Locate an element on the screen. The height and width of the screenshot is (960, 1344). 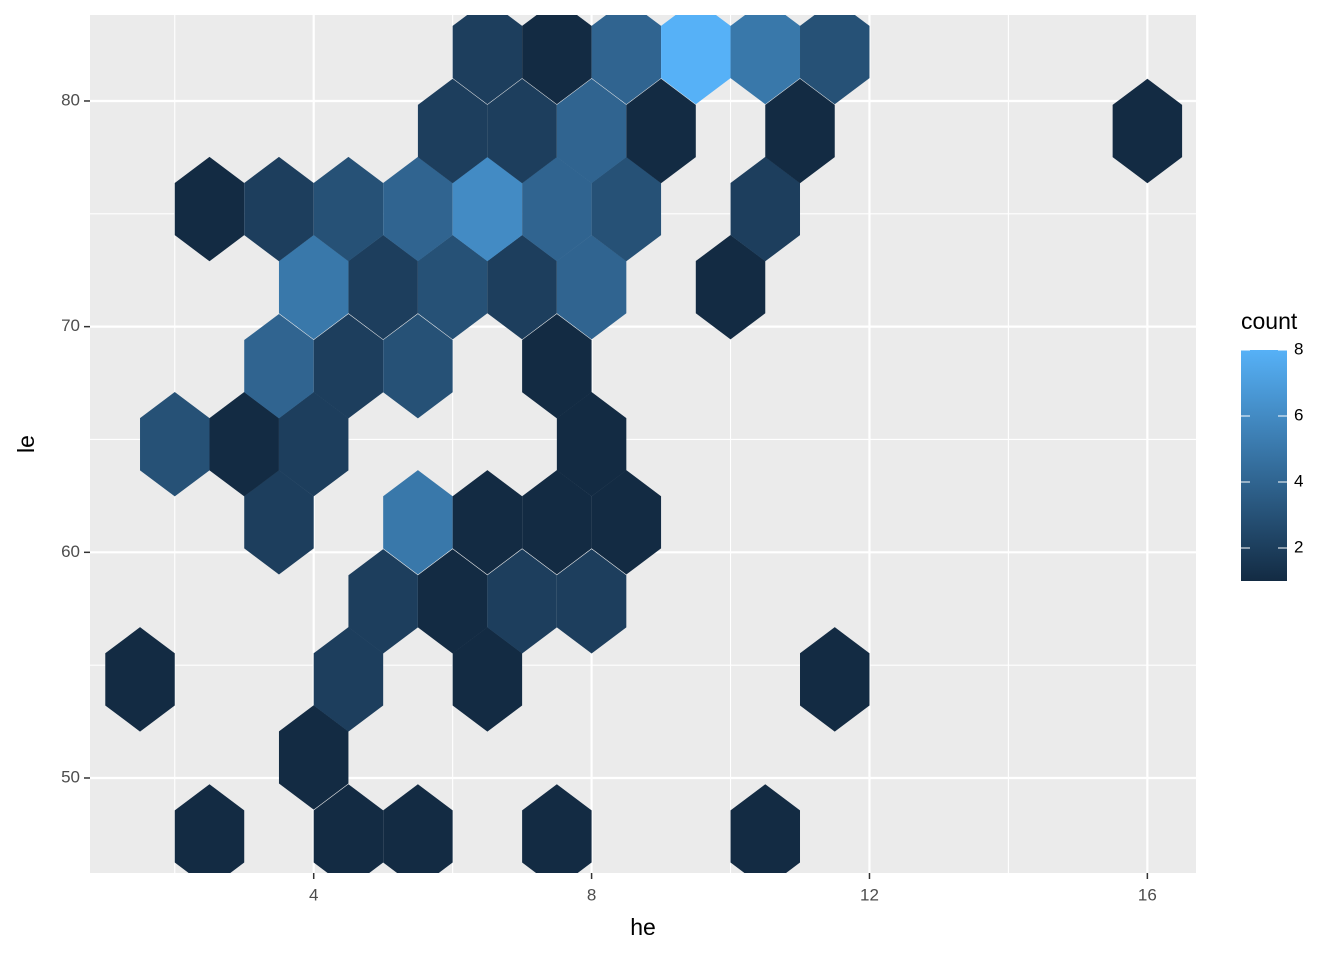
x-axis-title: he is located at coordinates (643, 927).